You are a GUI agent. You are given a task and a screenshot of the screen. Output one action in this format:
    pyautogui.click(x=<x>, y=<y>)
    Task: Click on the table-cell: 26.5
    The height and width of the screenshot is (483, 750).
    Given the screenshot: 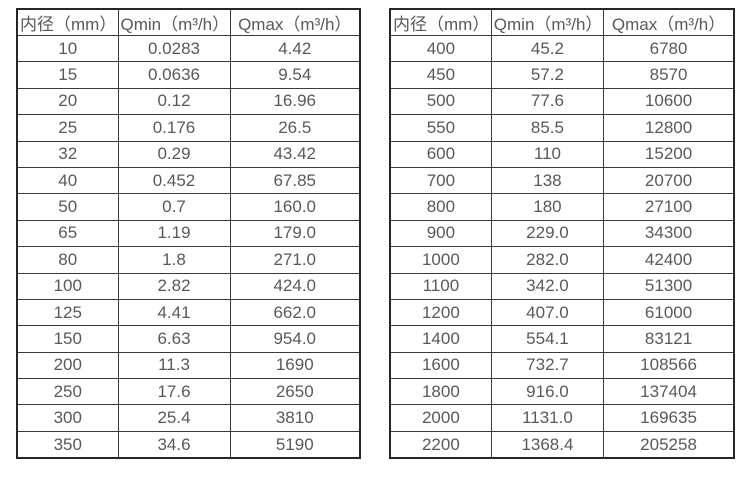 What is the action you would take?
    pyautogui.click(x=295, y=128)
    